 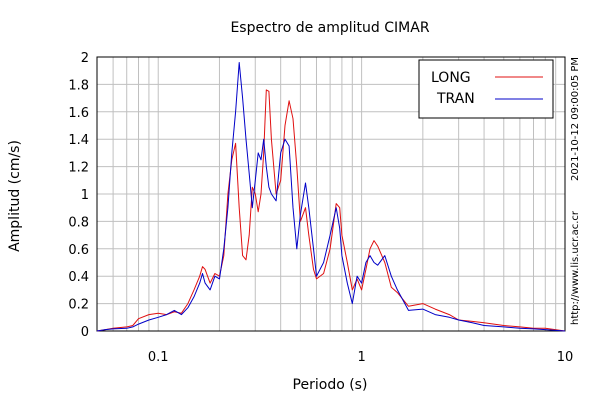 What do you see at coordinates (455, 99) in the screenshot?
I see `legend-label-tran: TRAN` at bounding box center [455, 99].